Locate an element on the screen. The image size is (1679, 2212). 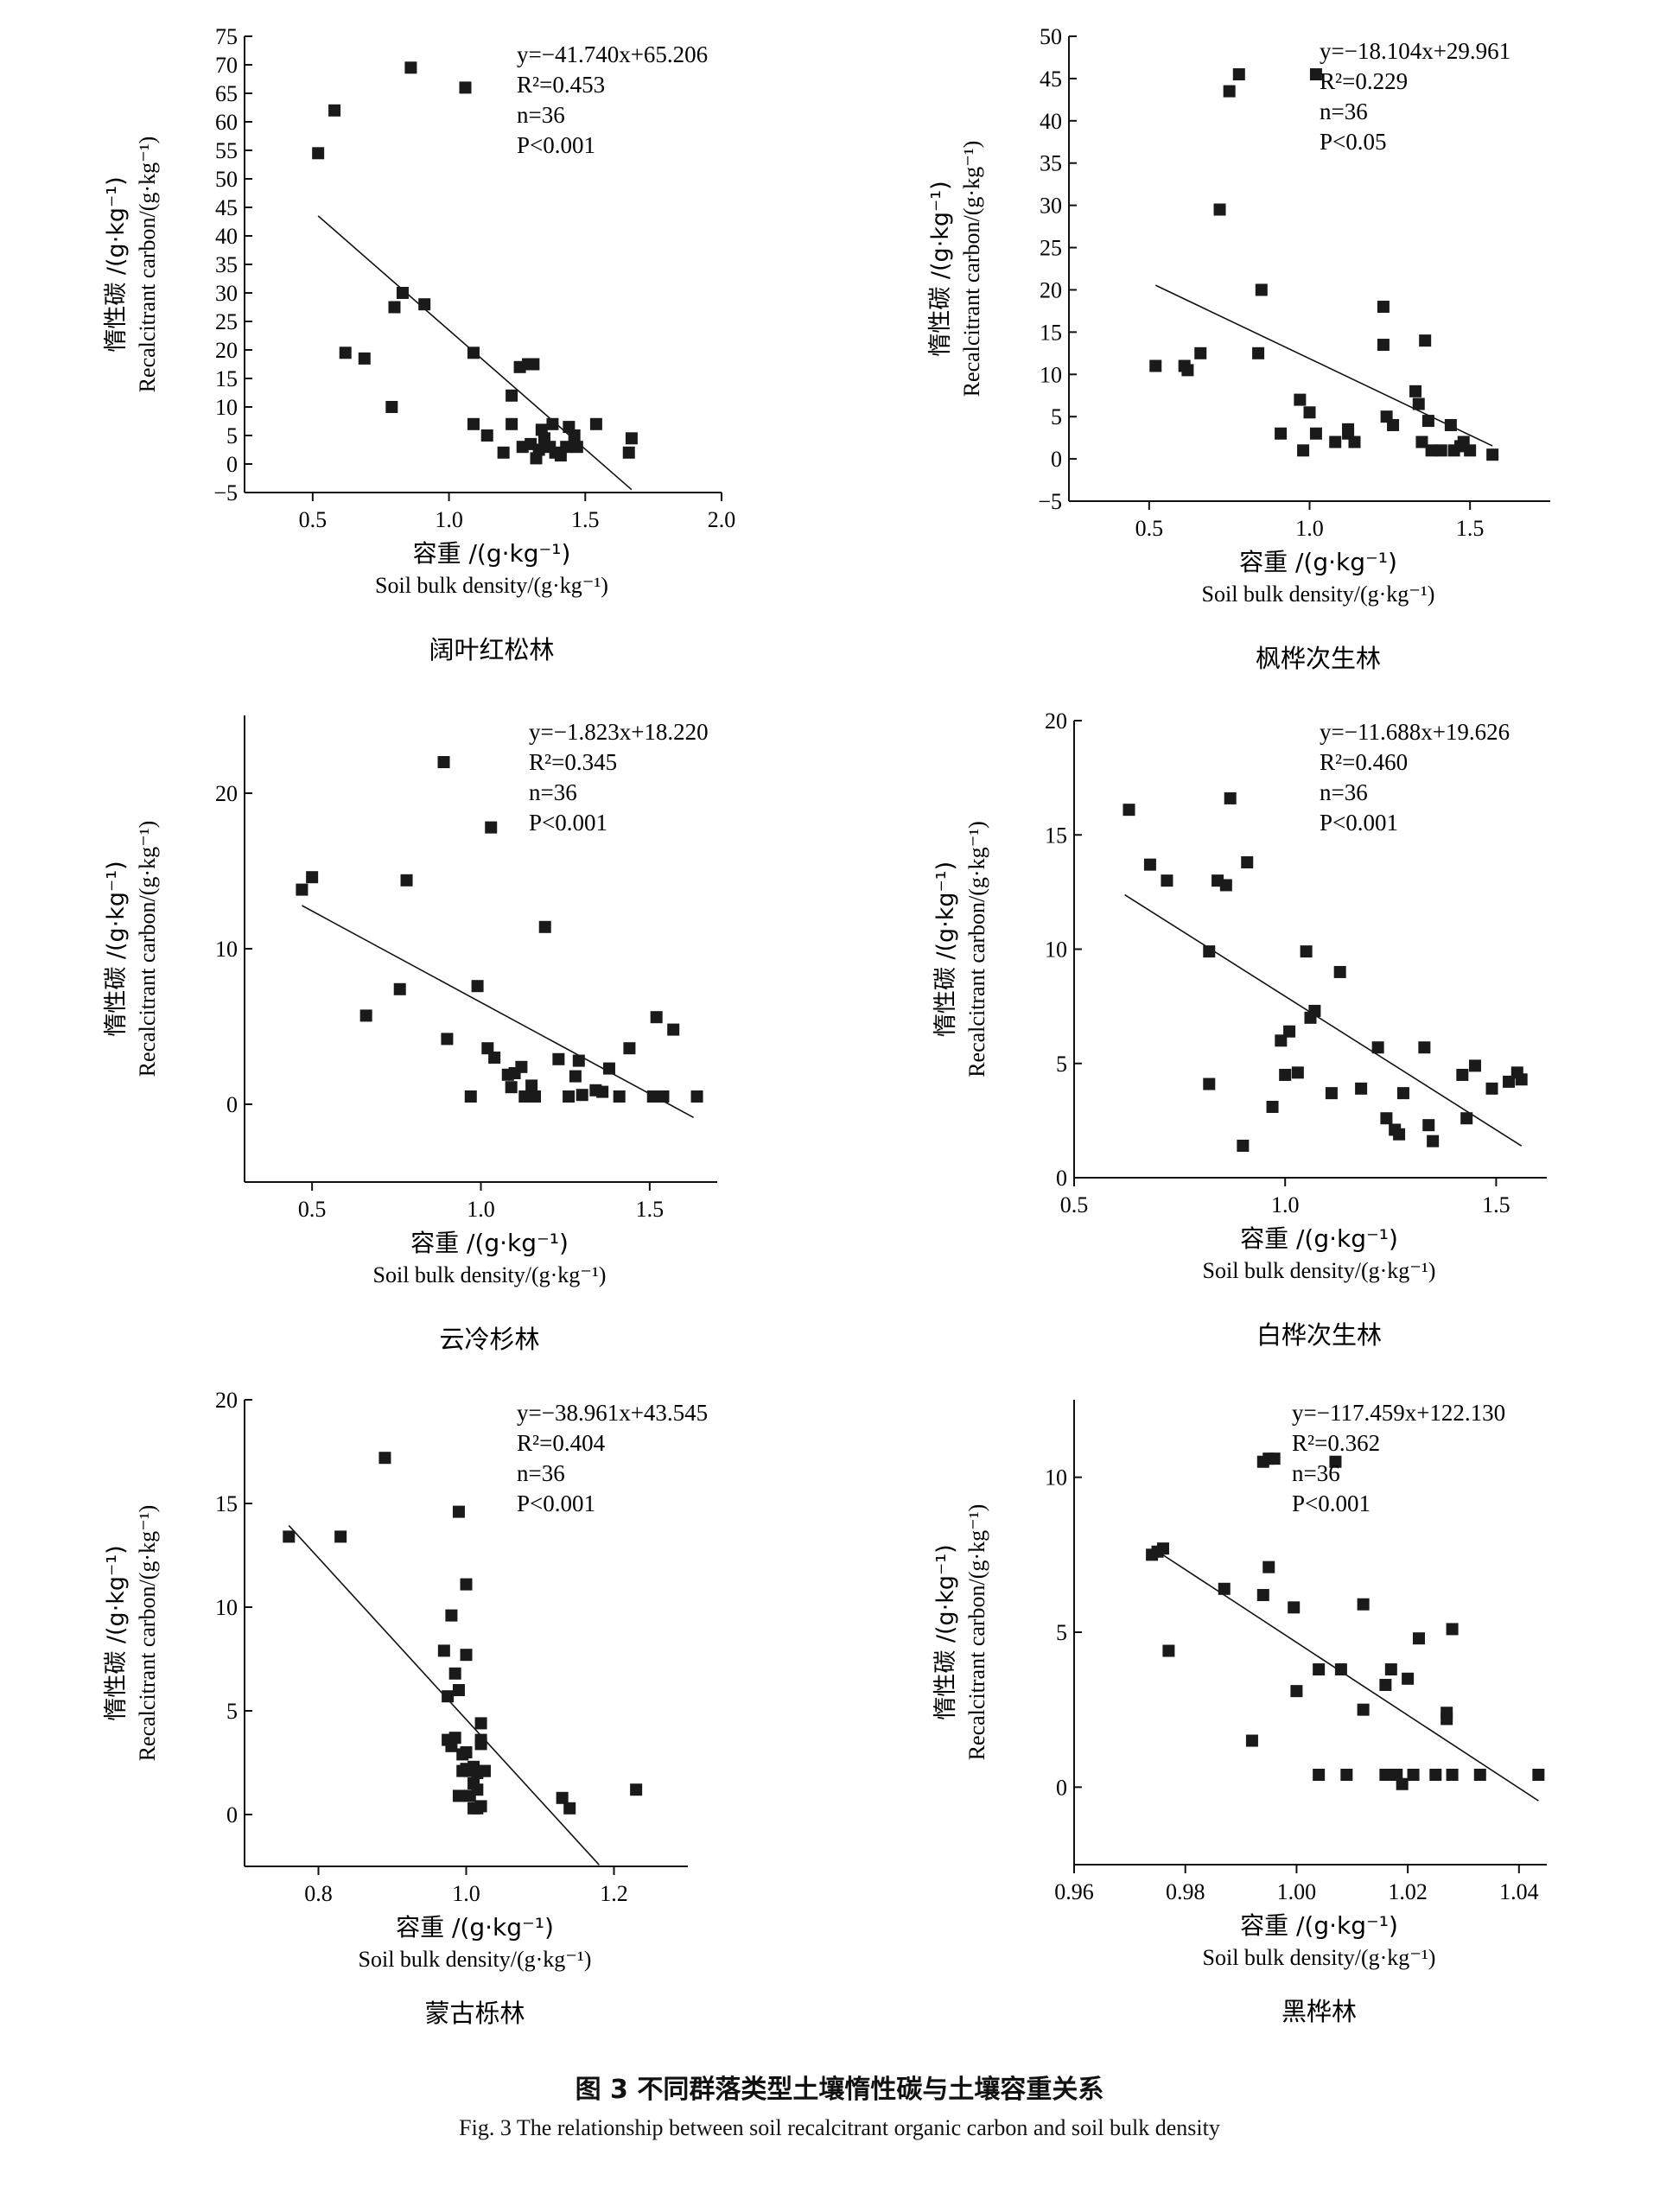
x-tick-label: 0.98 is located at coordinates (1185, 1891).